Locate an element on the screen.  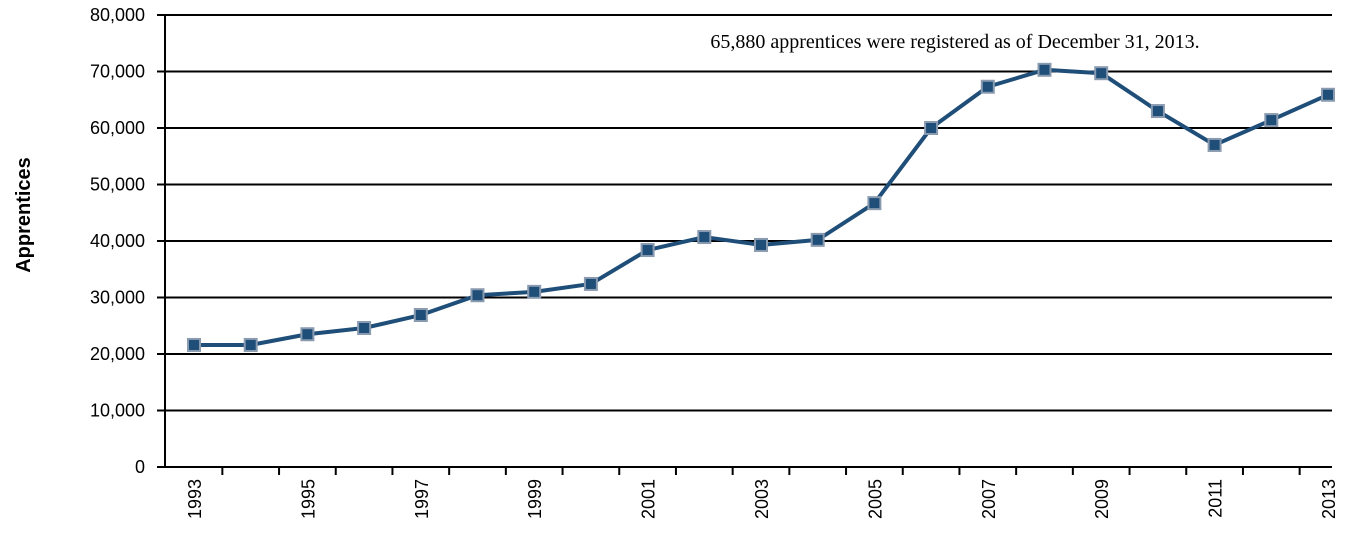
y-tick-label: 70,000 is located at coordinates (117, 72).